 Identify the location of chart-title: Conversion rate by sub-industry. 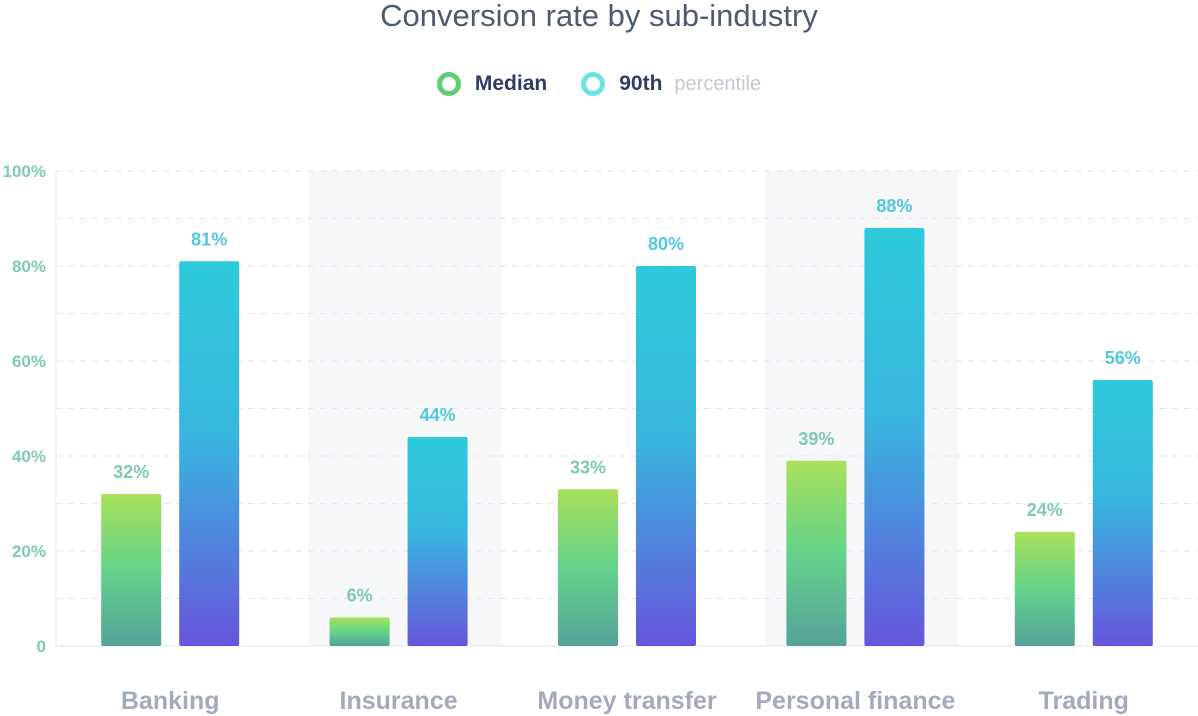
(599, 16).